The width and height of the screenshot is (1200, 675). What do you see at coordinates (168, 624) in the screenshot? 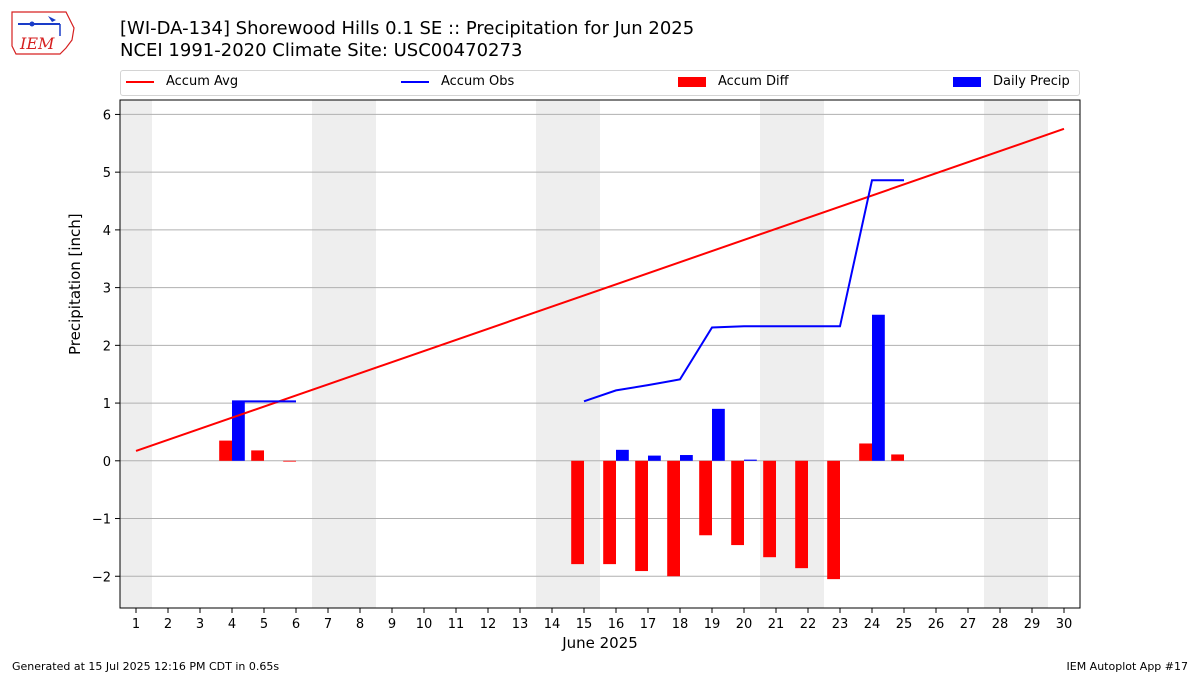
I see `x-tick-label: 2` at bounding box center [168, 624].